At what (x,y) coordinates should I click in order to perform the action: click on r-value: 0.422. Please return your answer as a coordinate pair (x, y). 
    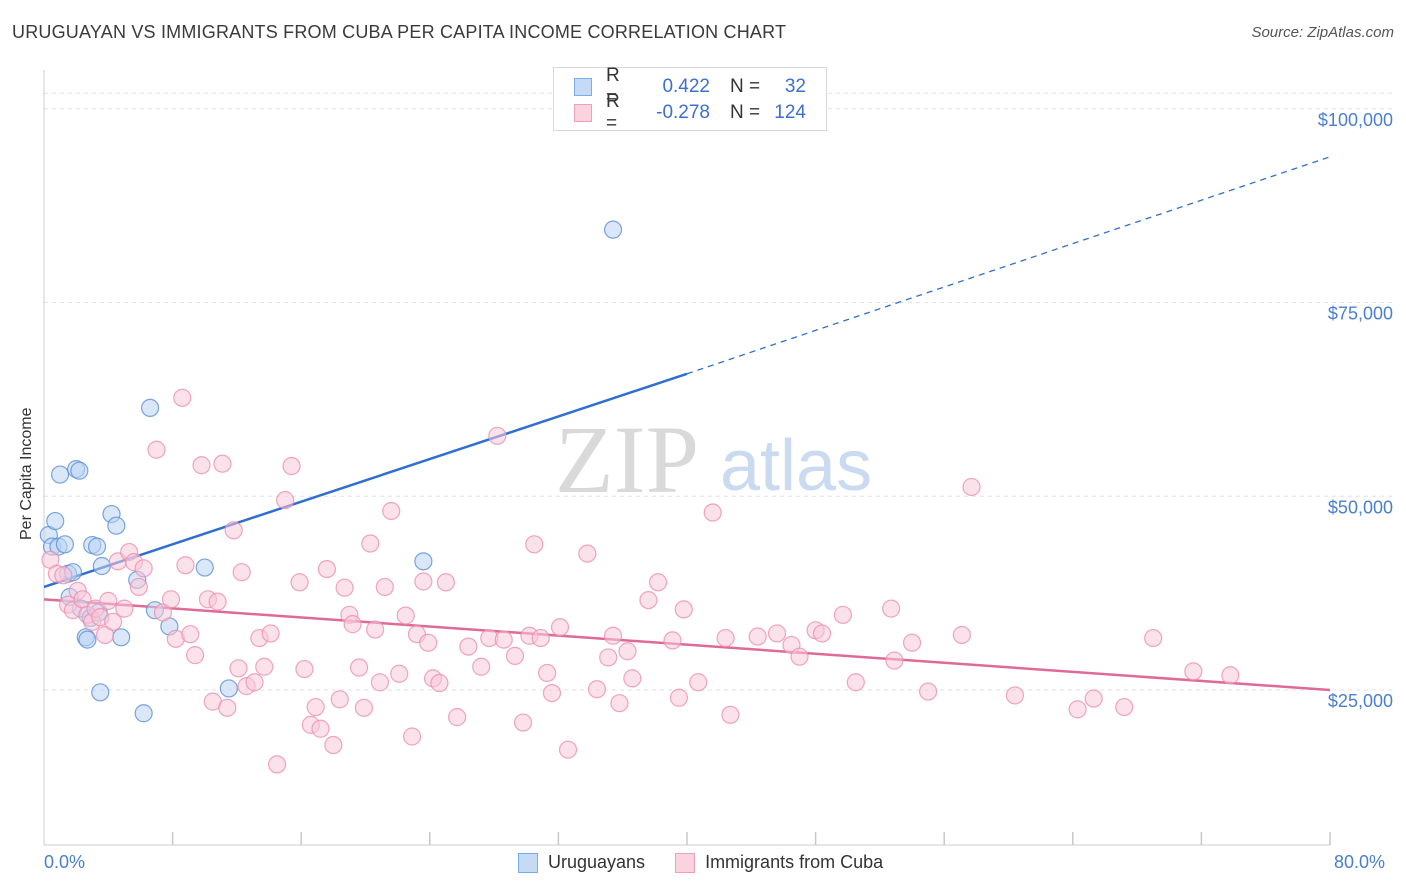
    Looking at the image, I should click on (686, 86).